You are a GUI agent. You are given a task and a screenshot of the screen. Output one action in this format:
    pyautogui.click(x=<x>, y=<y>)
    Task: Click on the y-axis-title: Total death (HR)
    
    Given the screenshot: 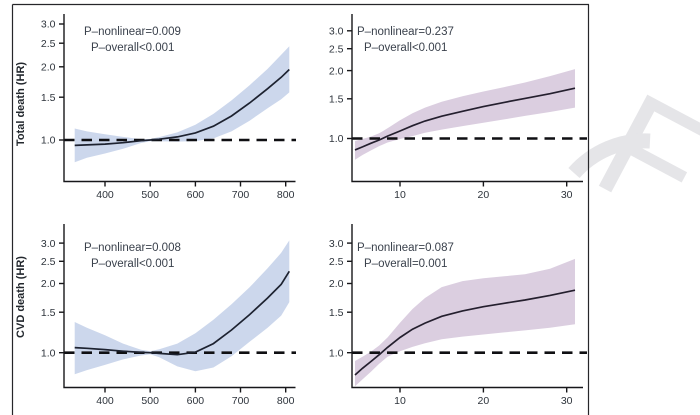 What is the action you would take?
    pyautogui.click(x=21, y=104)
    